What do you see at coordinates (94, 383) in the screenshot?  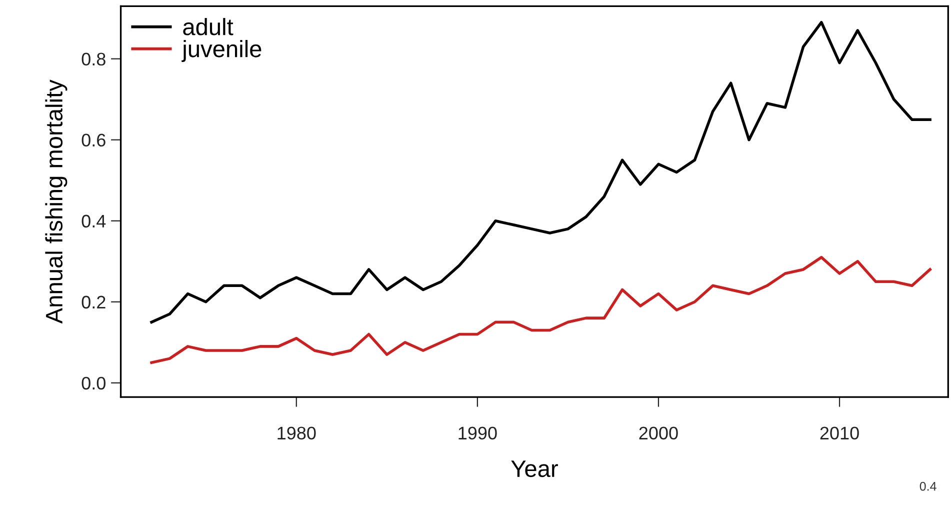 I see `y-tick-label: 0.0` at bounding box center [94, 383].